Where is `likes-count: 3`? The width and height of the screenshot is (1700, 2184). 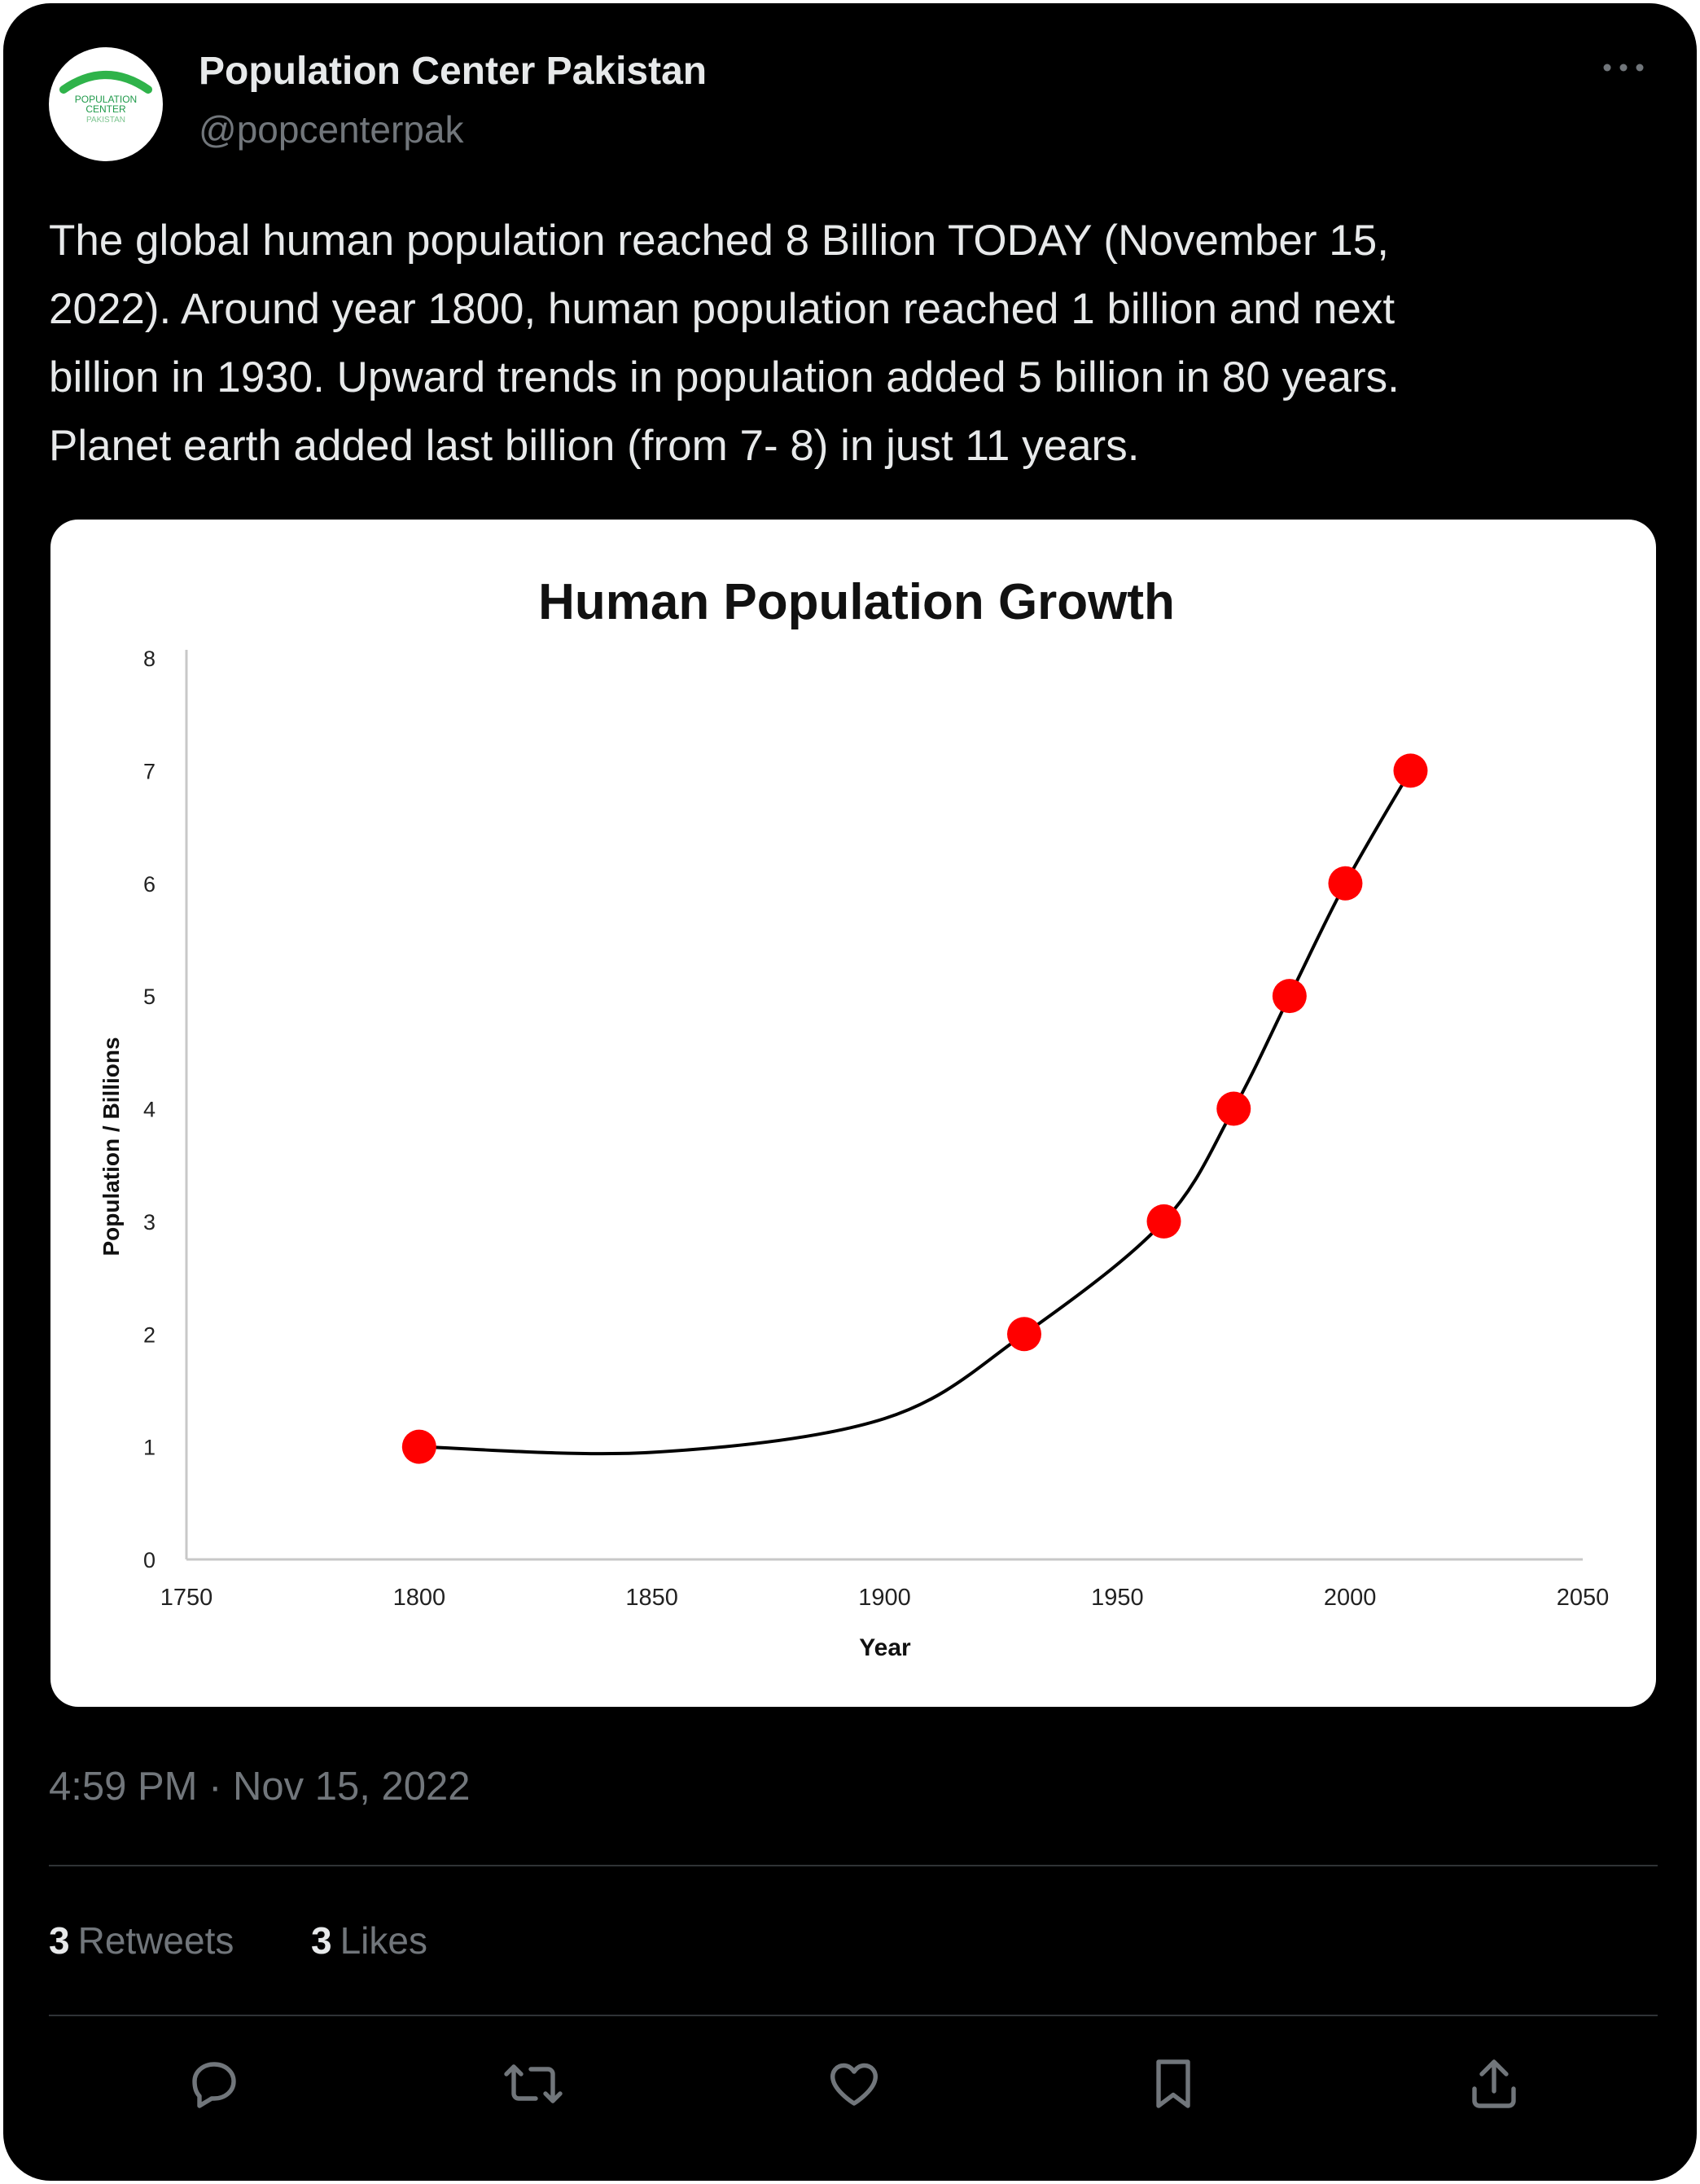
likes-count: 3 is located at coordinates (321, 1941).